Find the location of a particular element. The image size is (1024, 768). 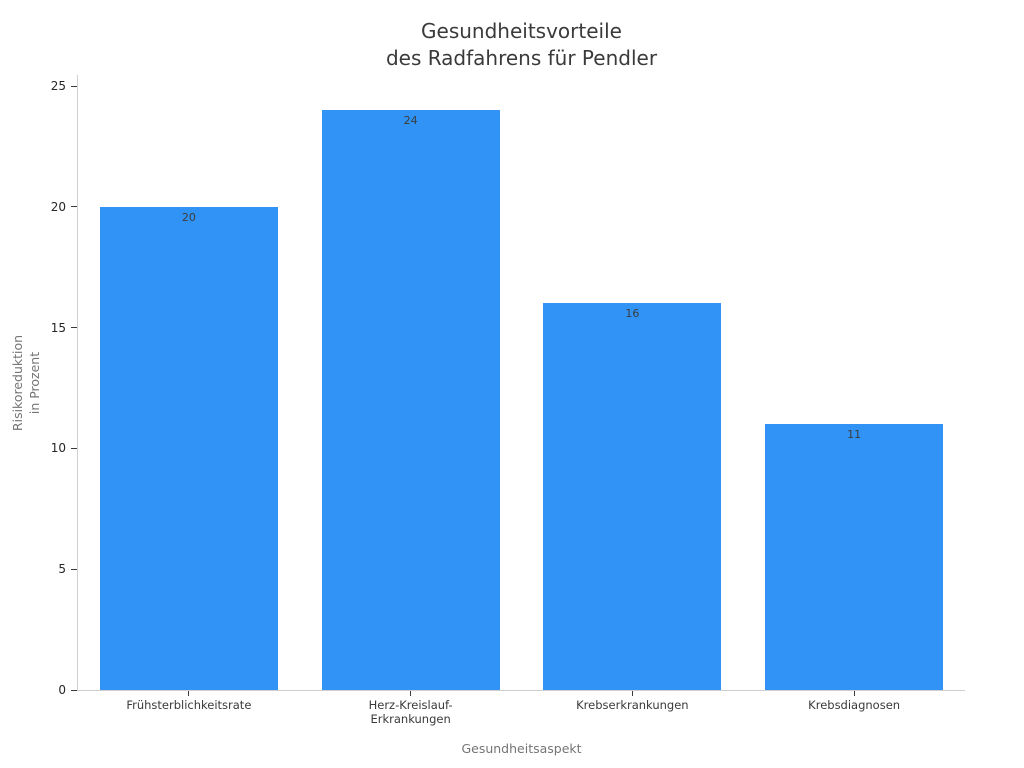

bar: 24 is located at coordinates (410, 400).